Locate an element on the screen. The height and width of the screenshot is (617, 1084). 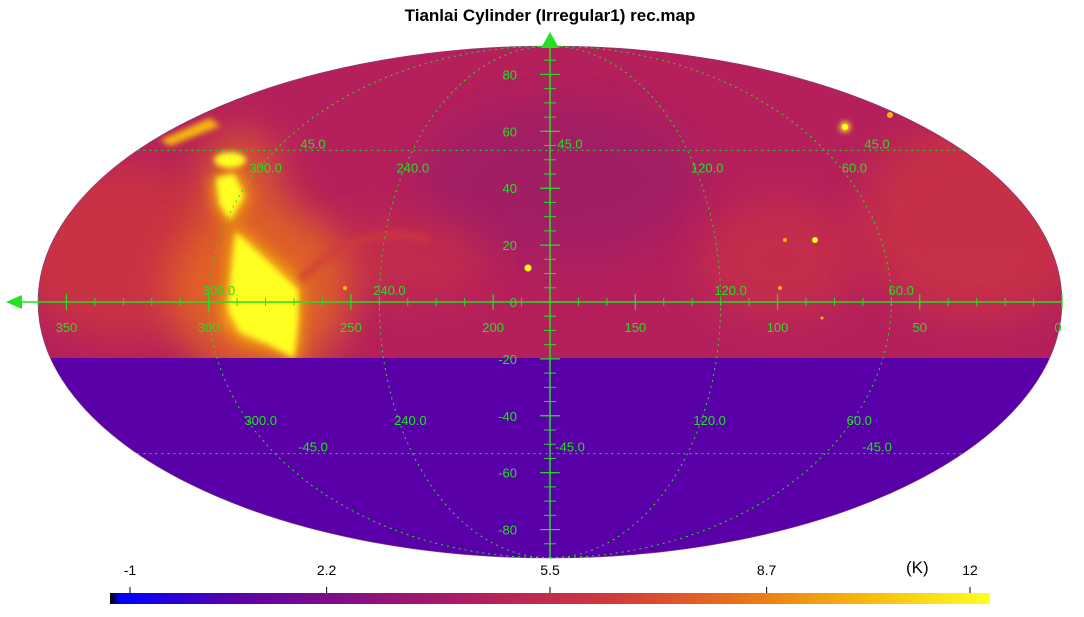
y-axis-tick-label: -40 is located at coordinates (507, 416).